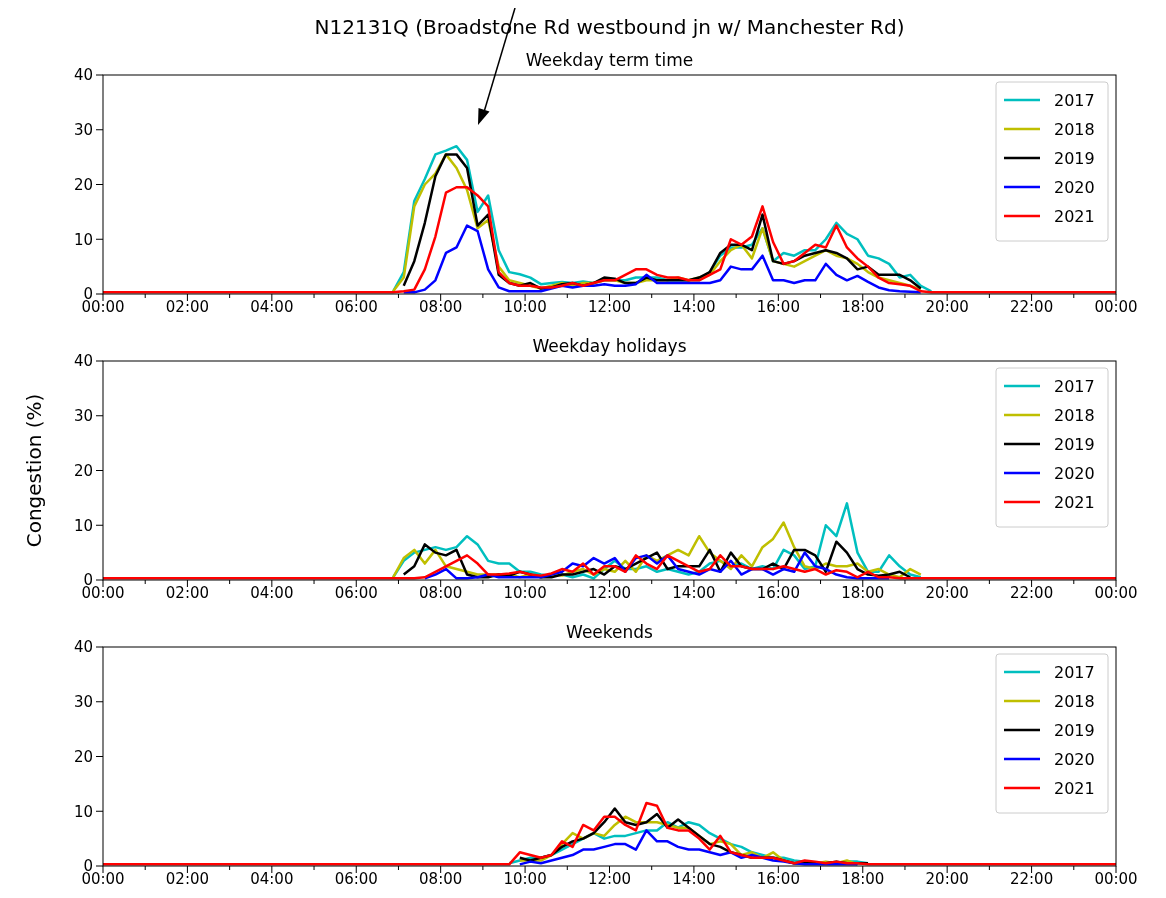 This screenshot has width=1166, height=898. Describe the element at coordinates (34, 470) in the screenshot. I see `y-axis-title: Congestion (%)` at that location.